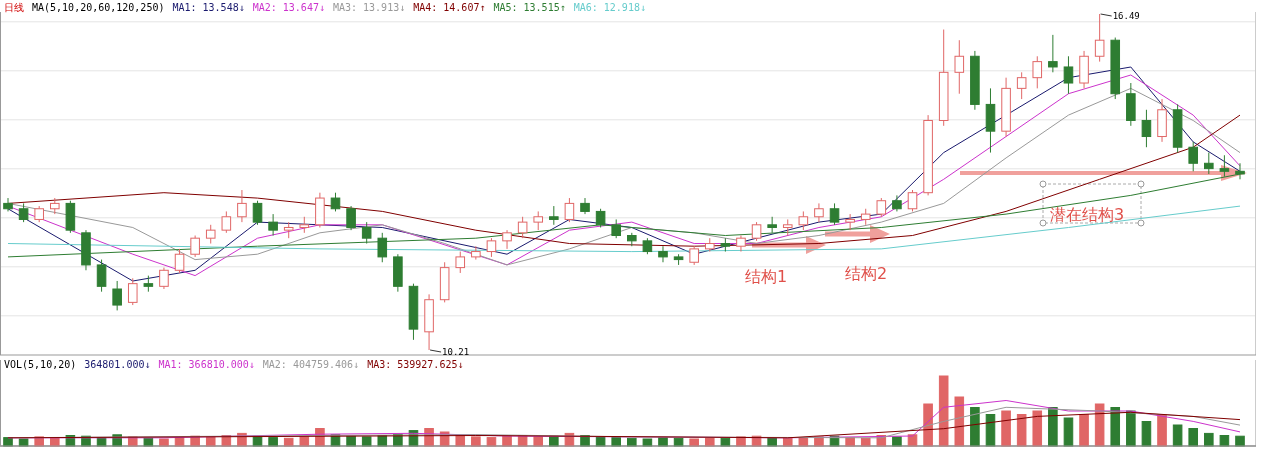  Describe the element at coordinates (206, 364) in the screenshot. I see `text: MA1: 366810.000↓` at that location.